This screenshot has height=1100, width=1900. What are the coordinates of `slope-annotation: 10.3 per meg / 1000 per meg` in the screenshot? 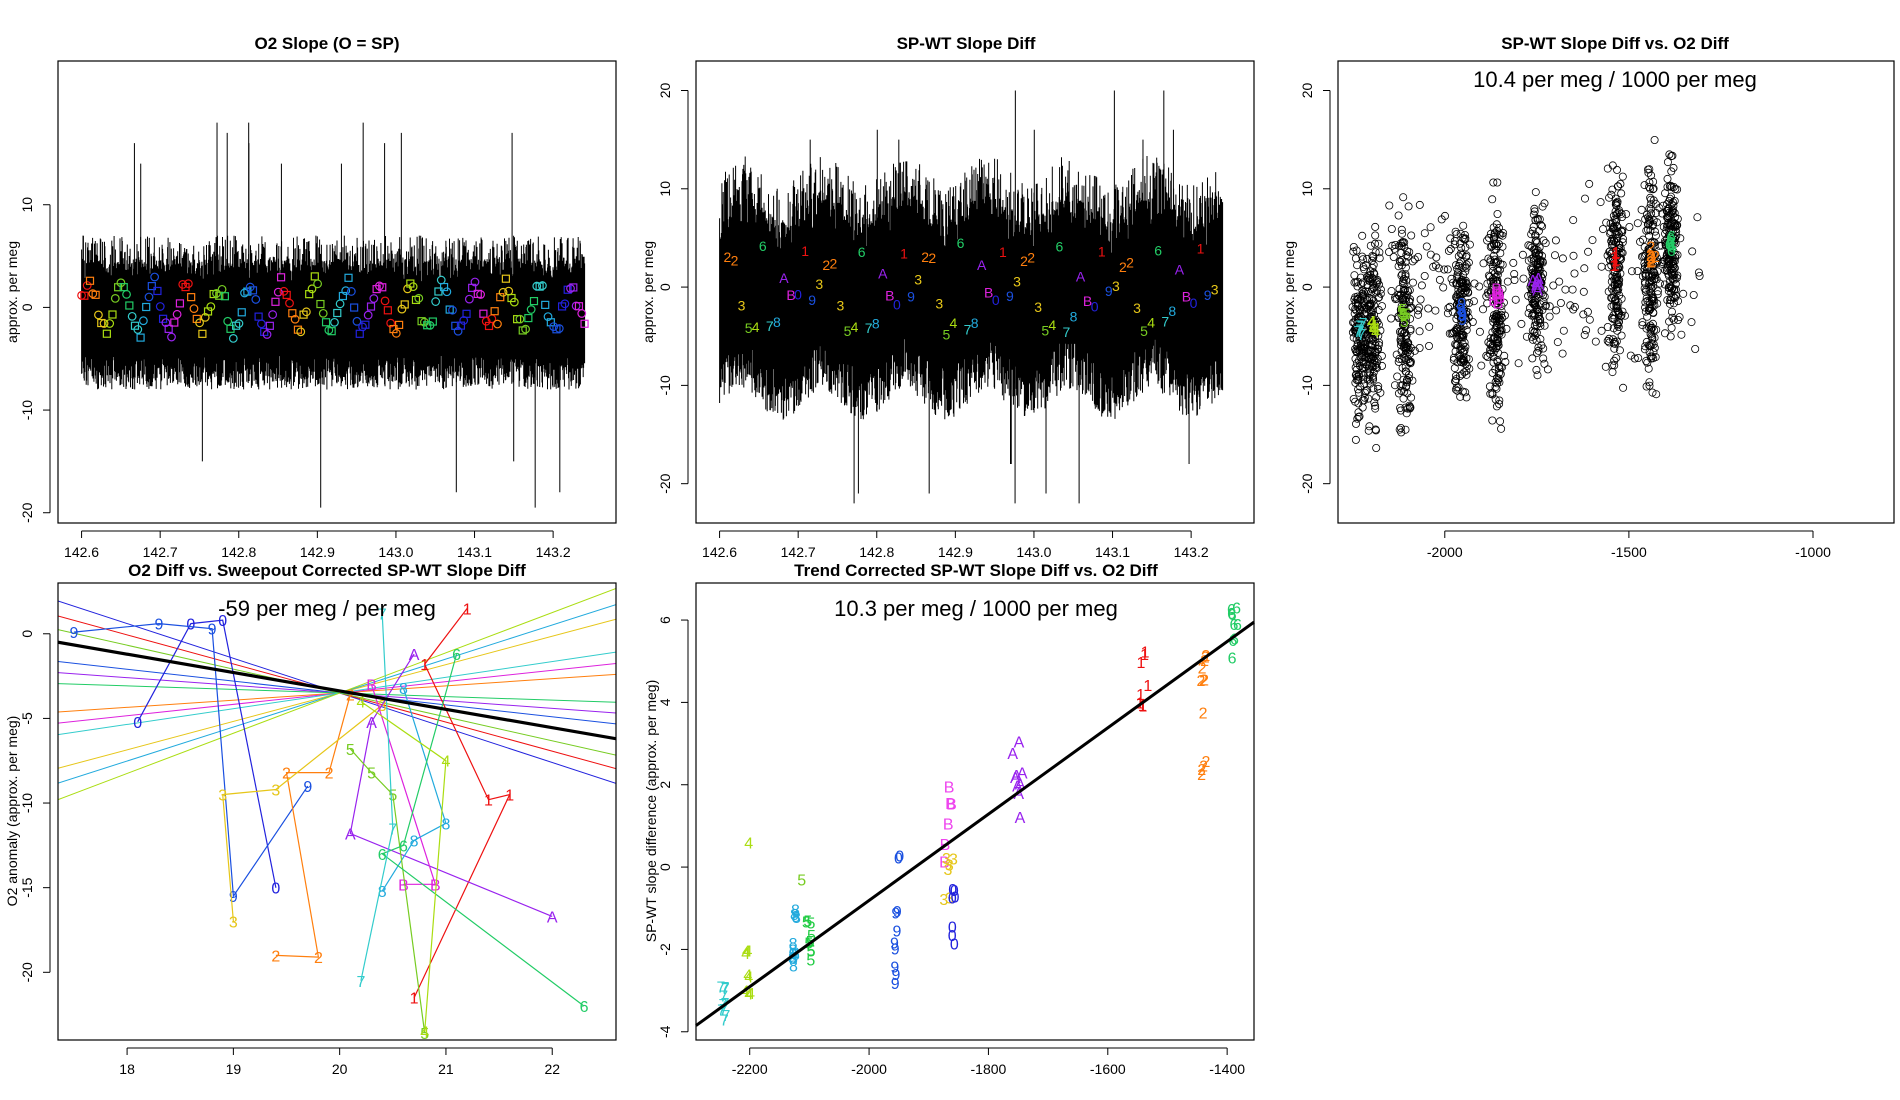 It's located at (976, 608).